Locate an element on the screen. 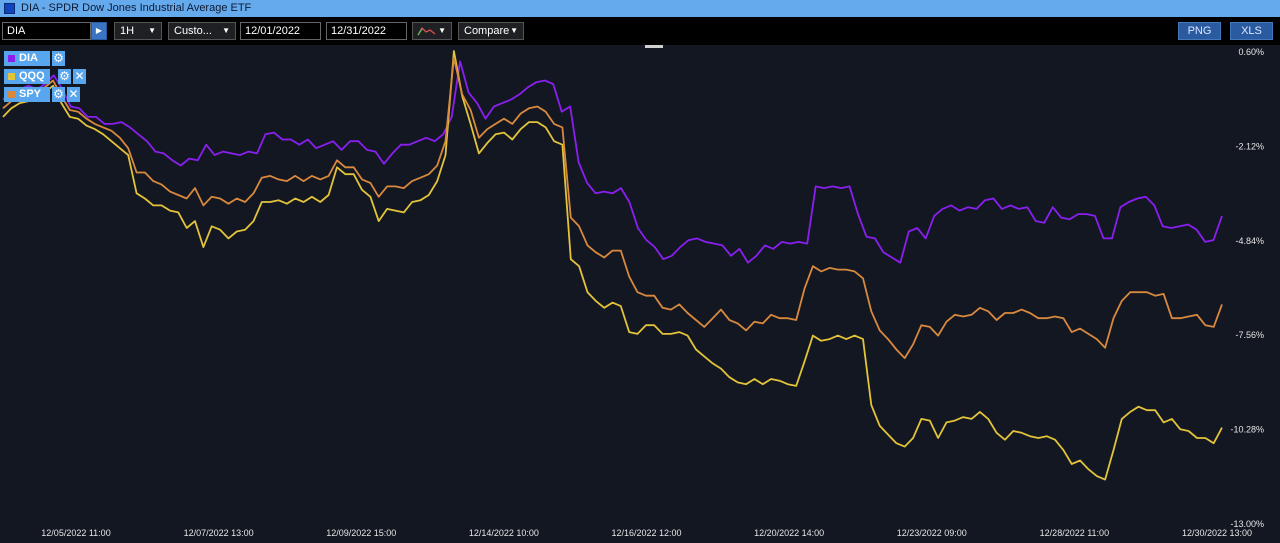  x-tick-label: 12/23/2022 09:00 is located at coordinates (932, 533).